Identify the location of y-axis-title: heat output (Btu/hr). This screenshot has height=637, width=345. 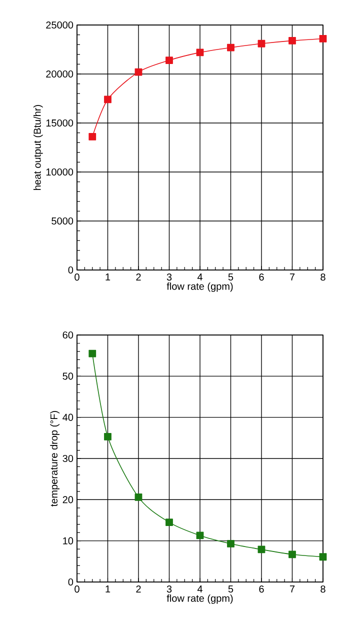
(38, 147).